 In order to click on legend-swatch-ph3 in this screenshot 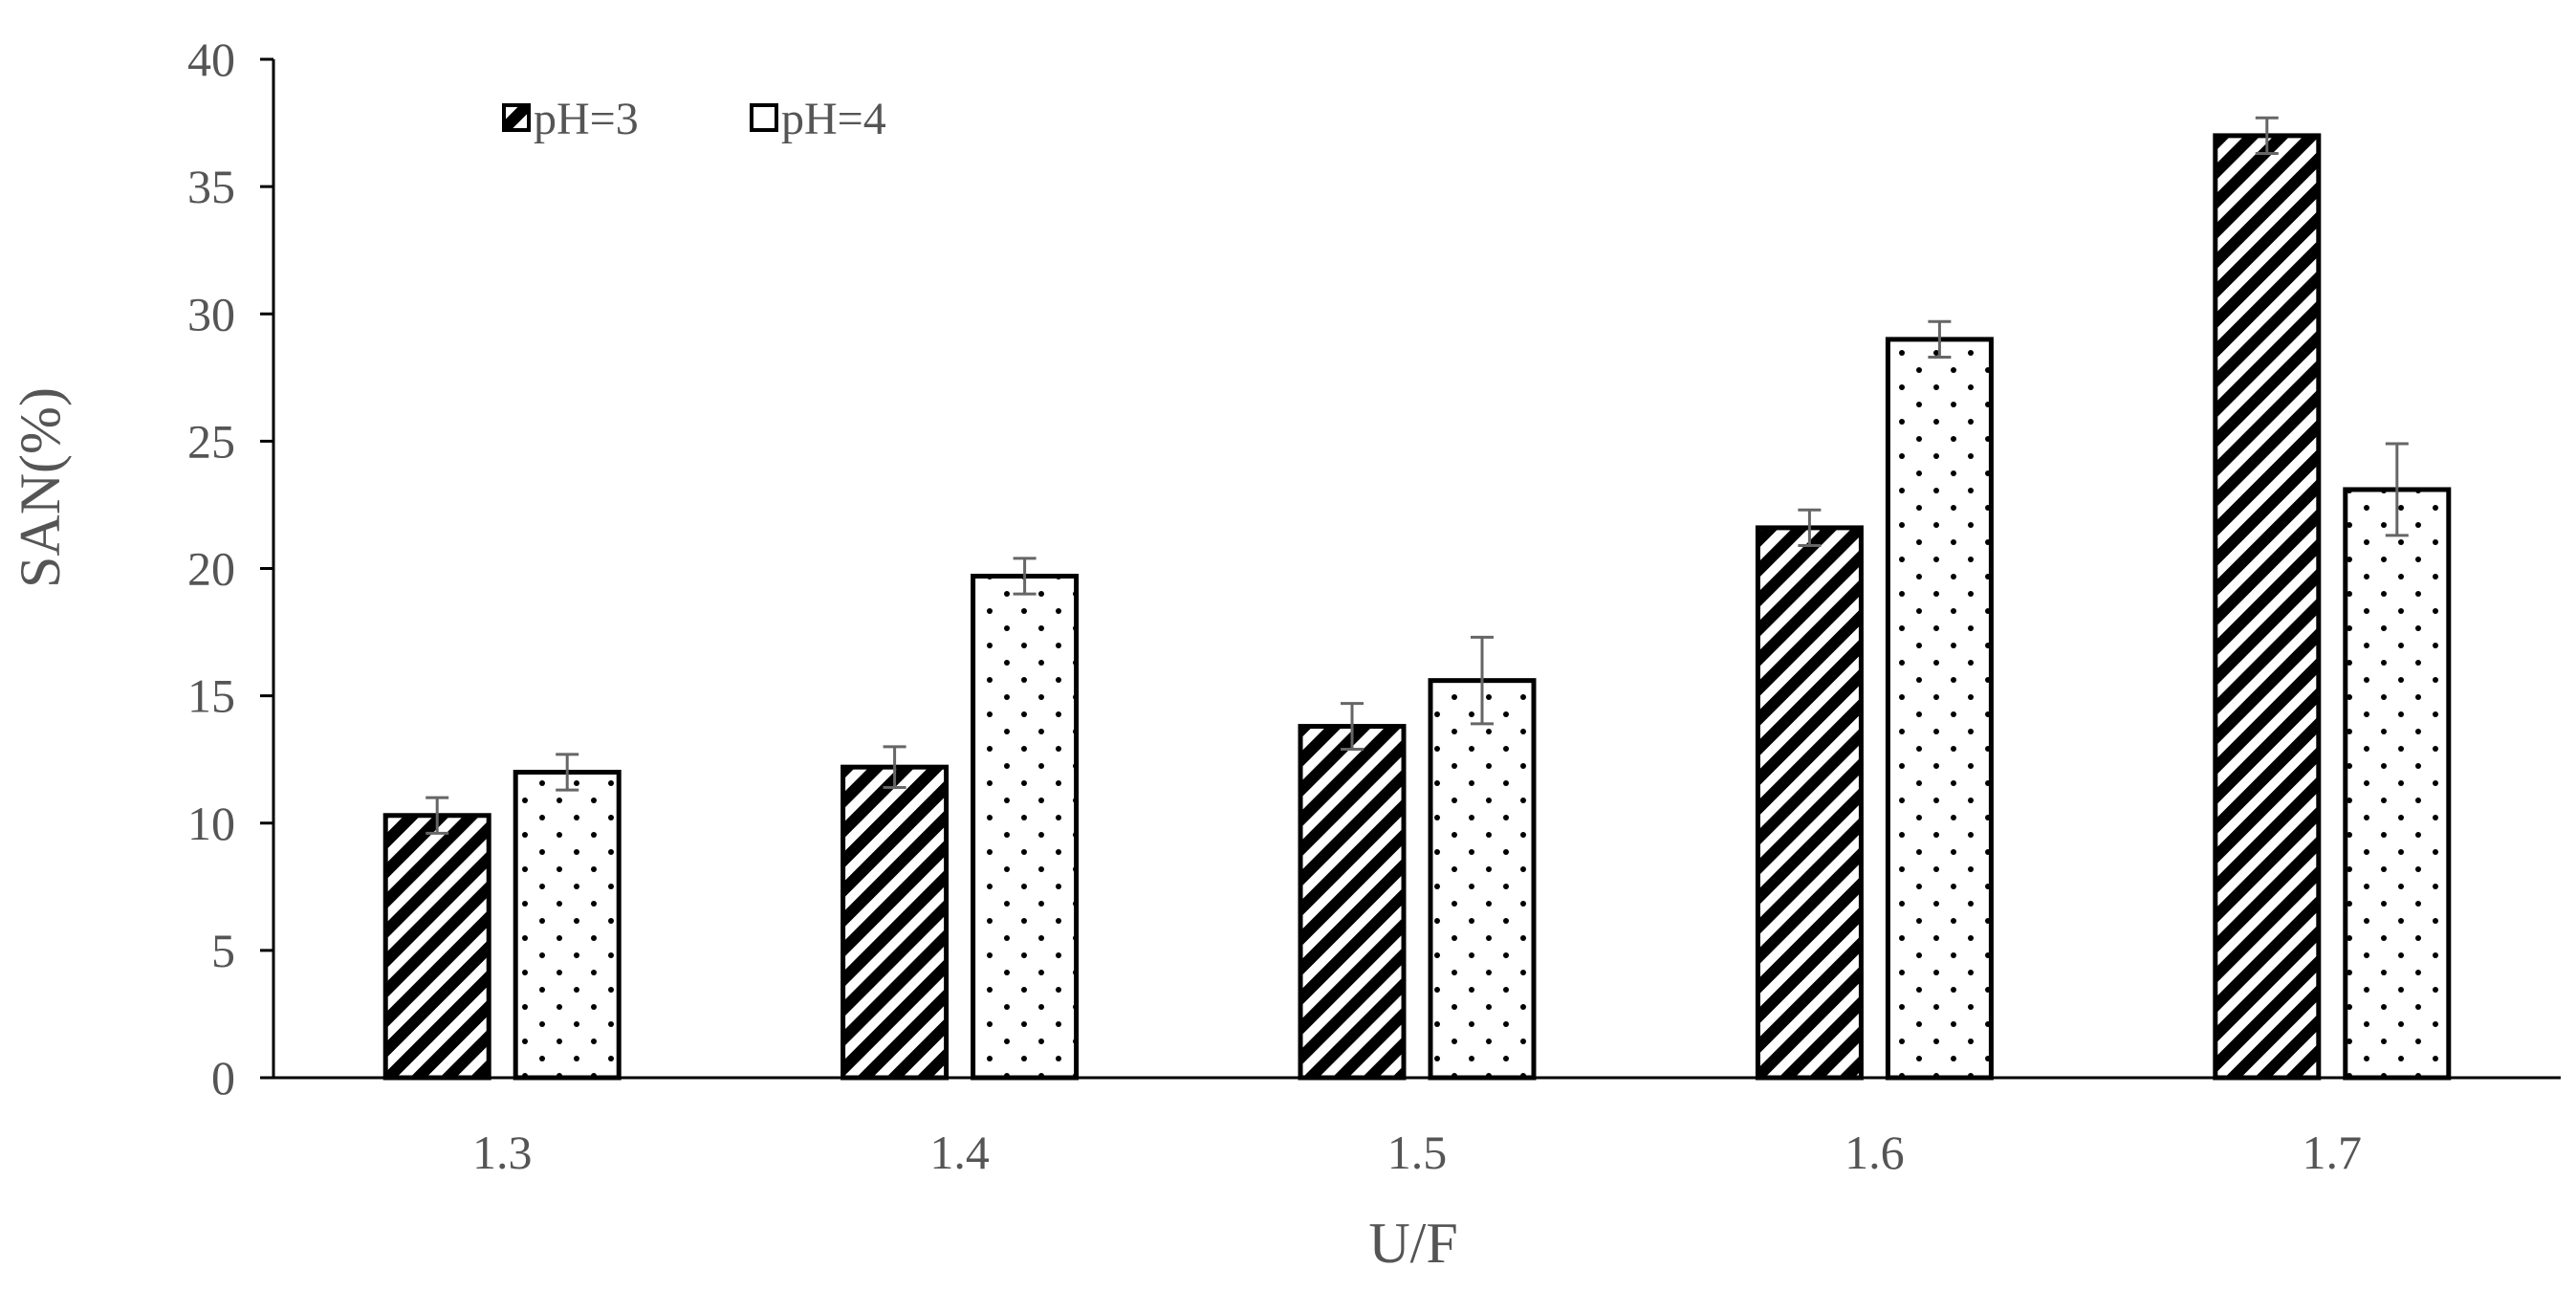, I will do `click(516, 117)`.